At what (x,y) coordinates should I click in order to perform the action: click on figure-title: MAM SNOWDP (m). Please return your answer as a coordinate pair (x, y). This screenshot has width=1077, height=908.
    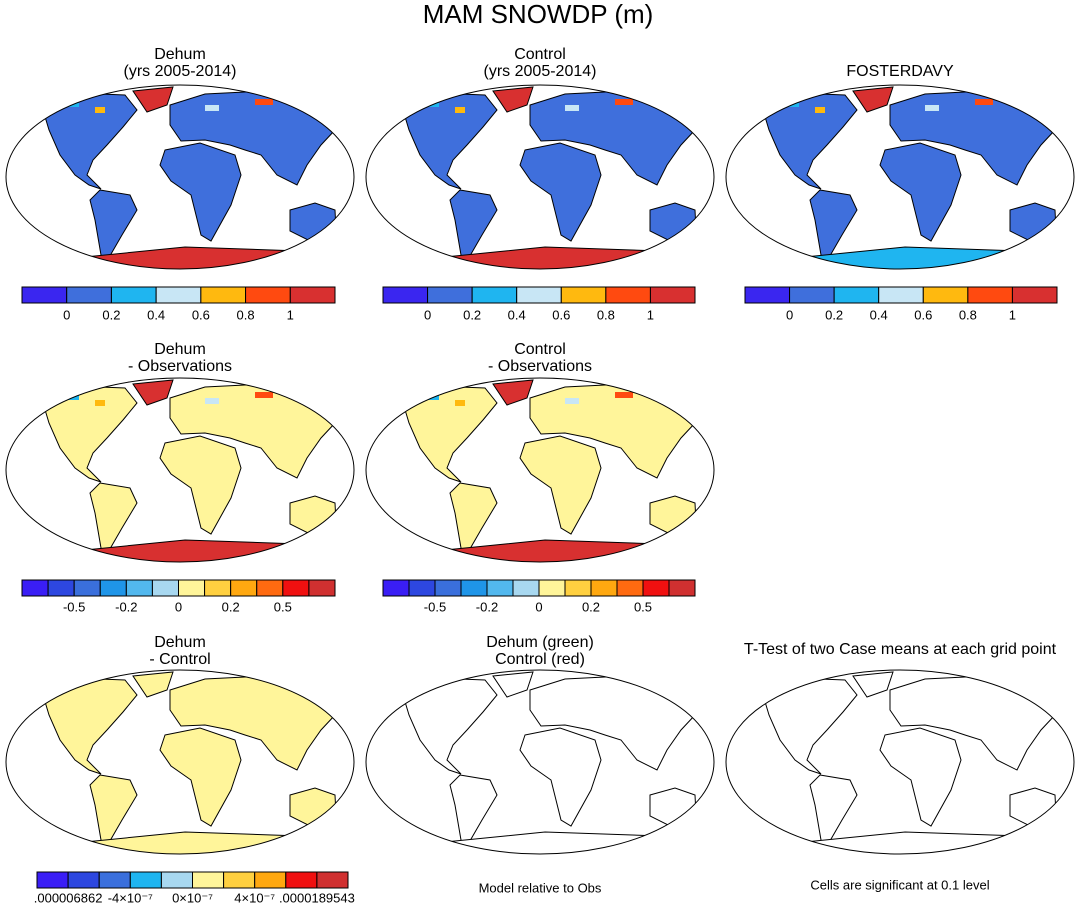
    Looking at the image, I should click on (538, 14).